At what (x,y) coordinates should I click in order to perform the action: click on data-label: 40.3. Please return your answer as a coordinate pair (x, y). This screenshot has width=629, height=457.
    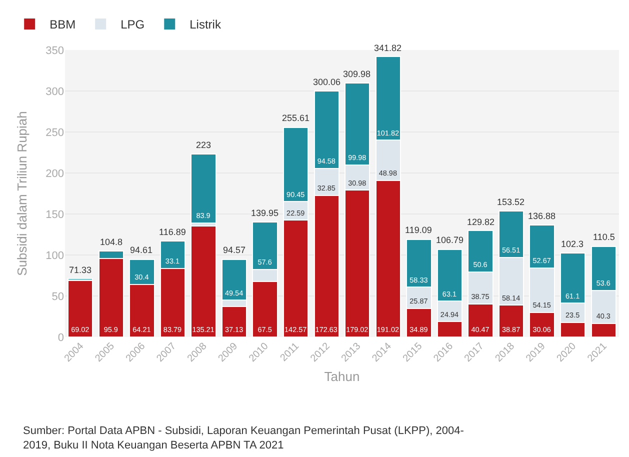
    Looking at the image, I should click on (603, 316).